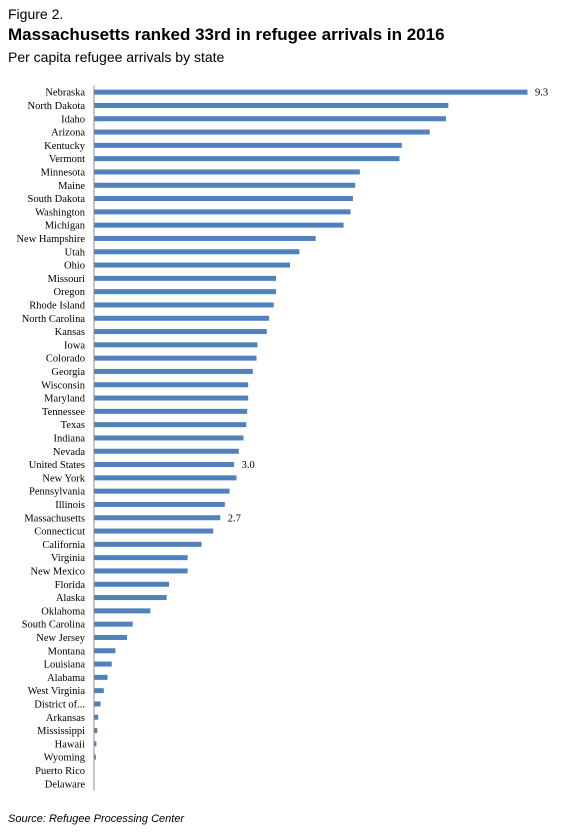  Describe the element at coordinates (61, 731) in the screenshot. I see `category-label: Mississippi` at that location.